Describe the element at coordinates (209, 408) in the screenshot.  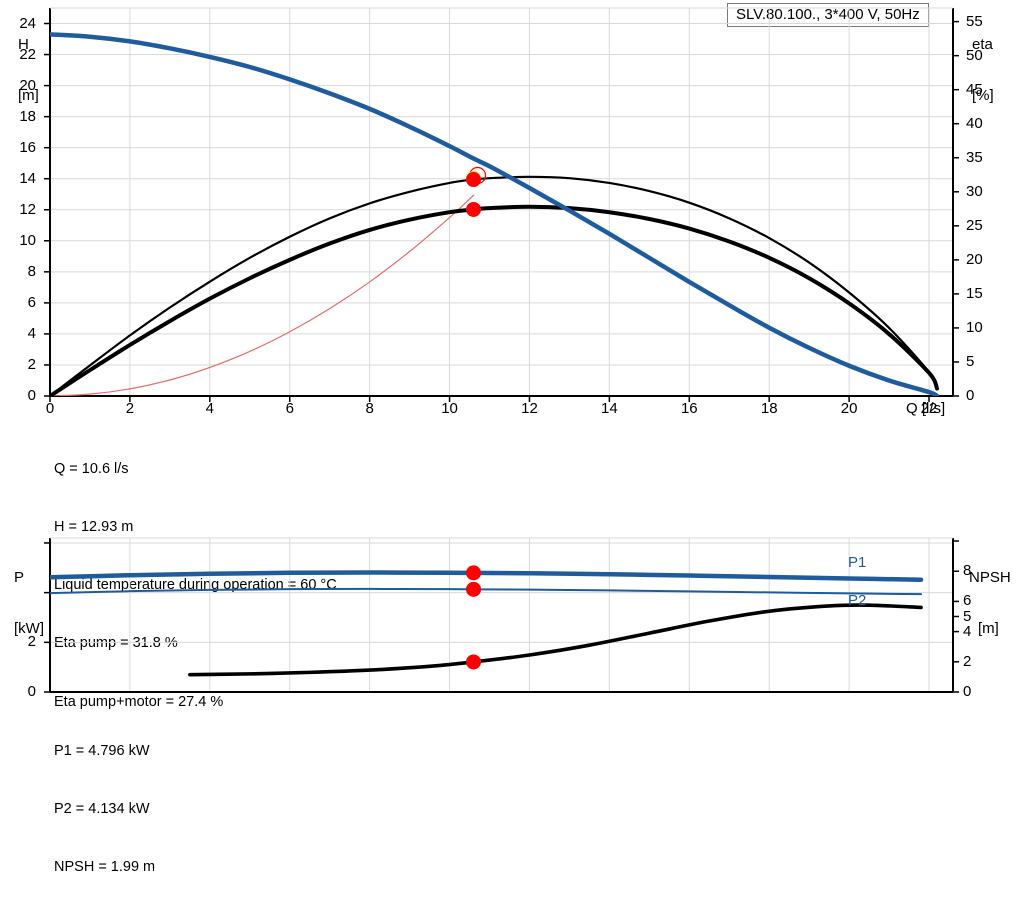
I see `top-q-tick-label: 4` at that location.